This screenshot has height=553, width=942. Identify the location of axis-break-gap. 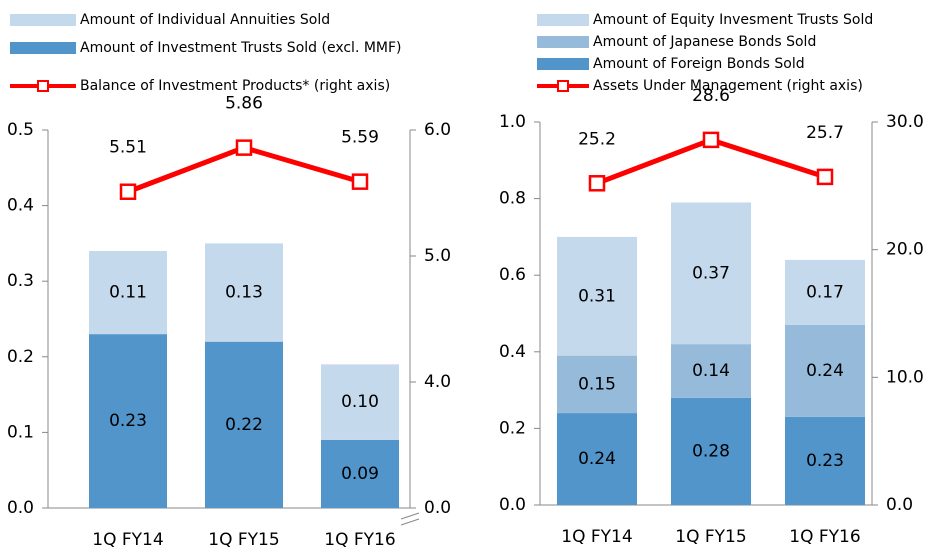
(410, 519).